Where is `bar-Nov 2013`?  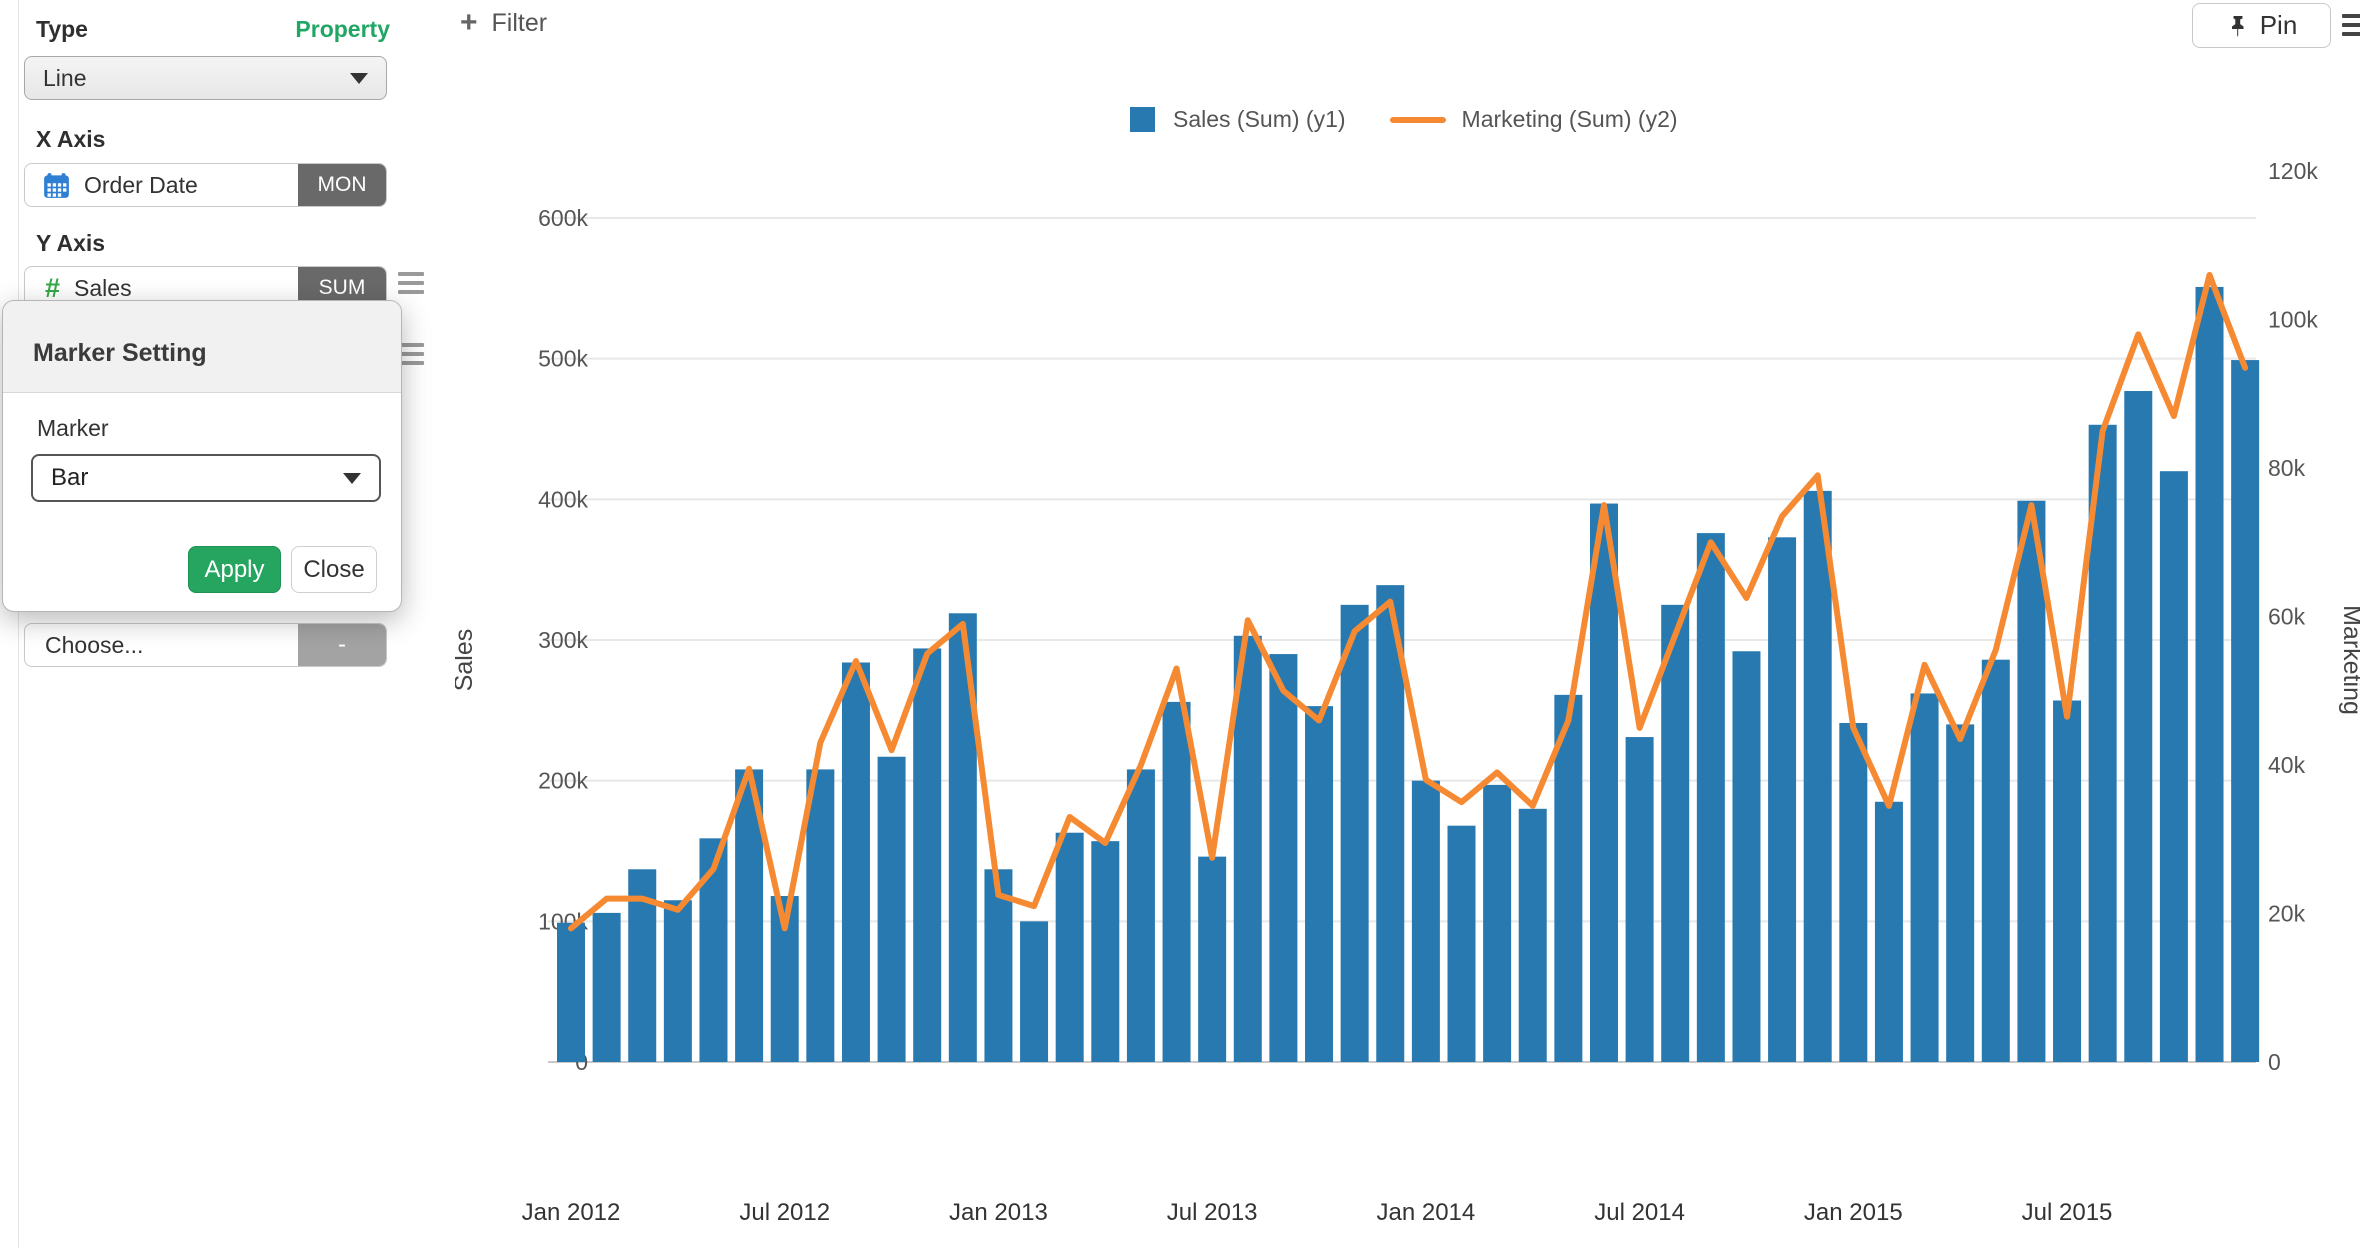 bar-Nov 2013 is located at coordinates (1354, 833).